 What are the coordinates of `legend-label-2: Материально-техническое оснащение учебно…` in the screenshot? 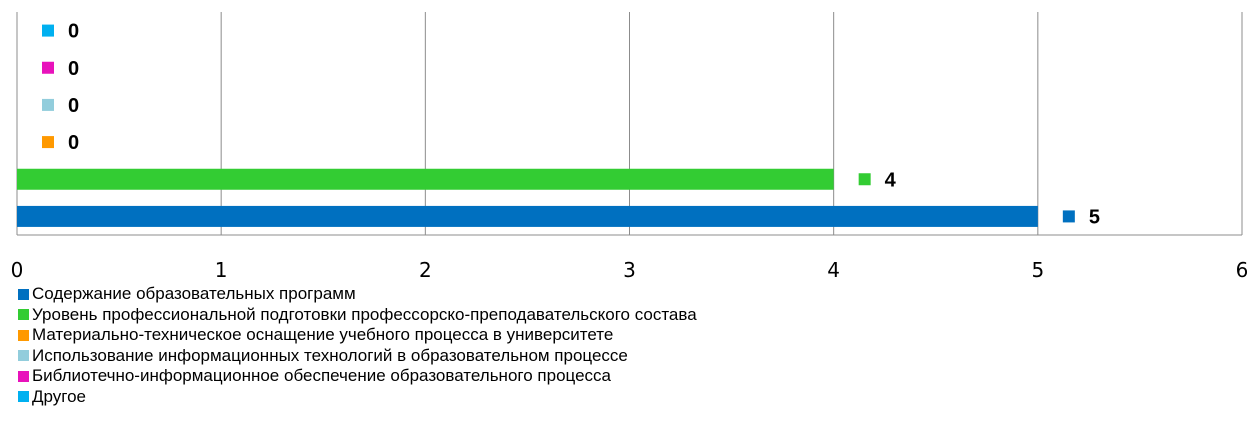 It's located at (323, 334).